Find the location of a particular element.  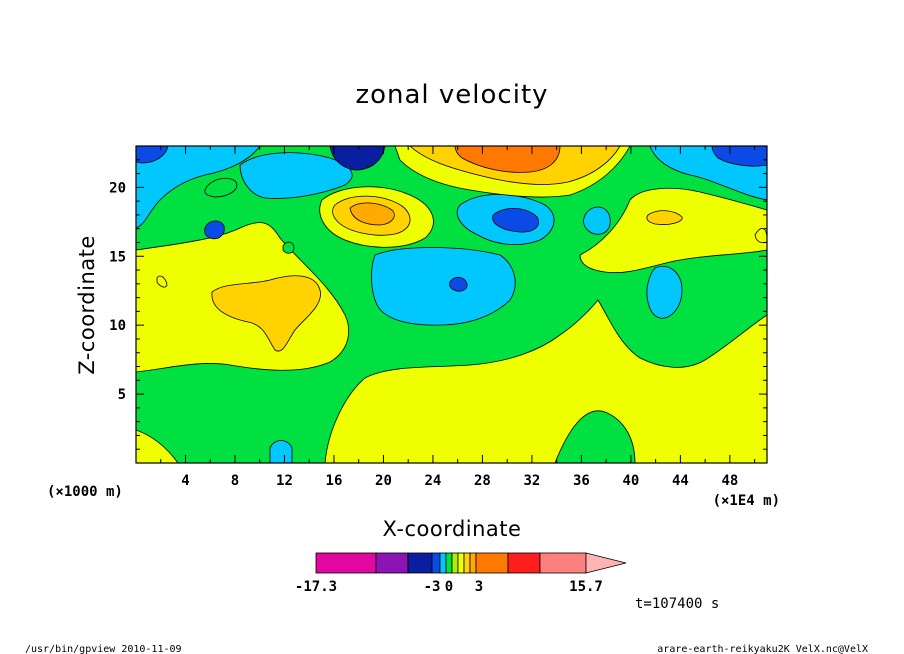

footer-right: arare-earth-reikyaku2K_VelX.nc@VelX is located at coordinates (762, 649).